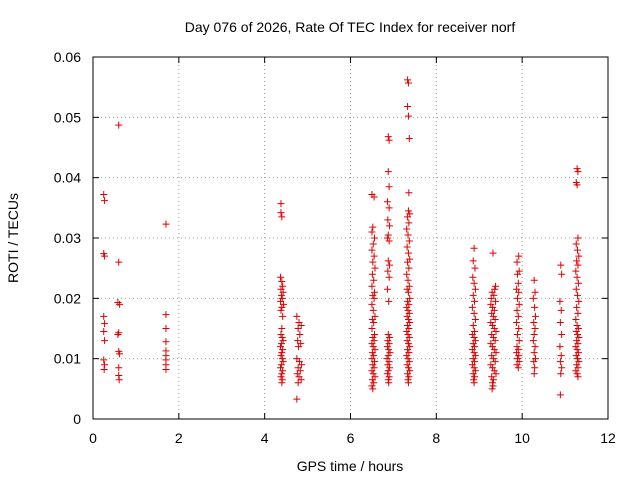  What do you see at coordinates (93, 438) in the screenshot?
I see `x-tick-label: 0` at bounding box center [93, 438].